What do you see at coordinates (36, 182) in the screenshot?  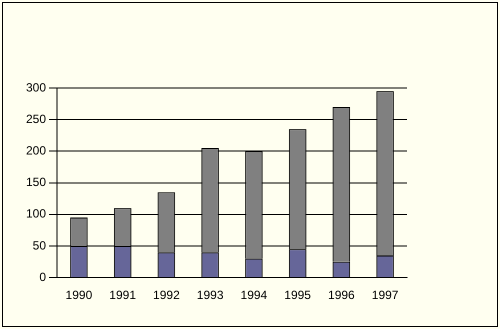 I see `y-tick-label: 150` at bounding box center [36, 182].